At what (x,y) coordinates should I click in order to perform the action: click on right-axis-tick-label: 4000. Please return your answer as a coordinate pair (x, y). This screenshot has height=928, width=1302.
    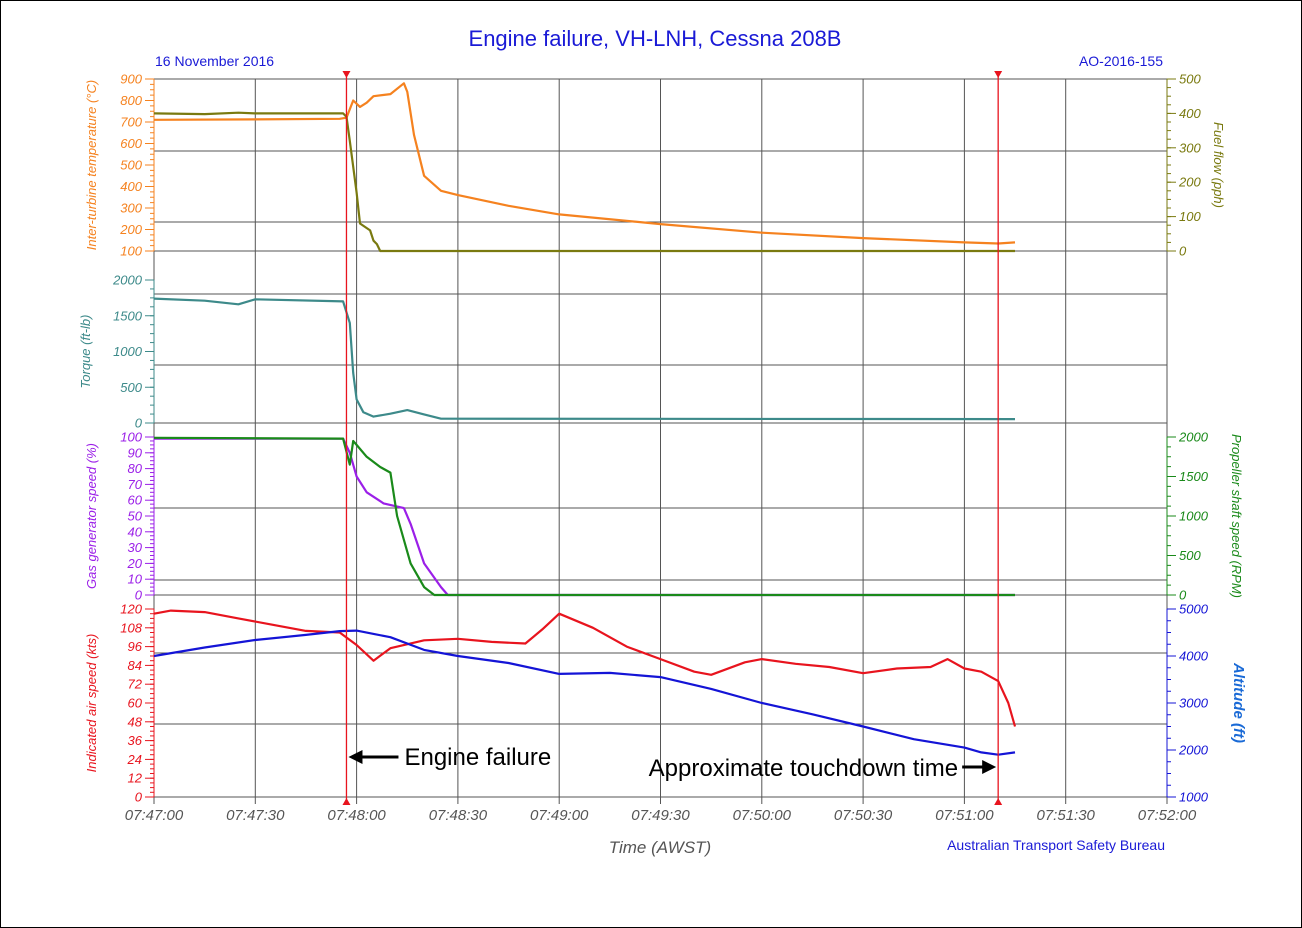
    Looking at the image, I should click on (1194, 656).